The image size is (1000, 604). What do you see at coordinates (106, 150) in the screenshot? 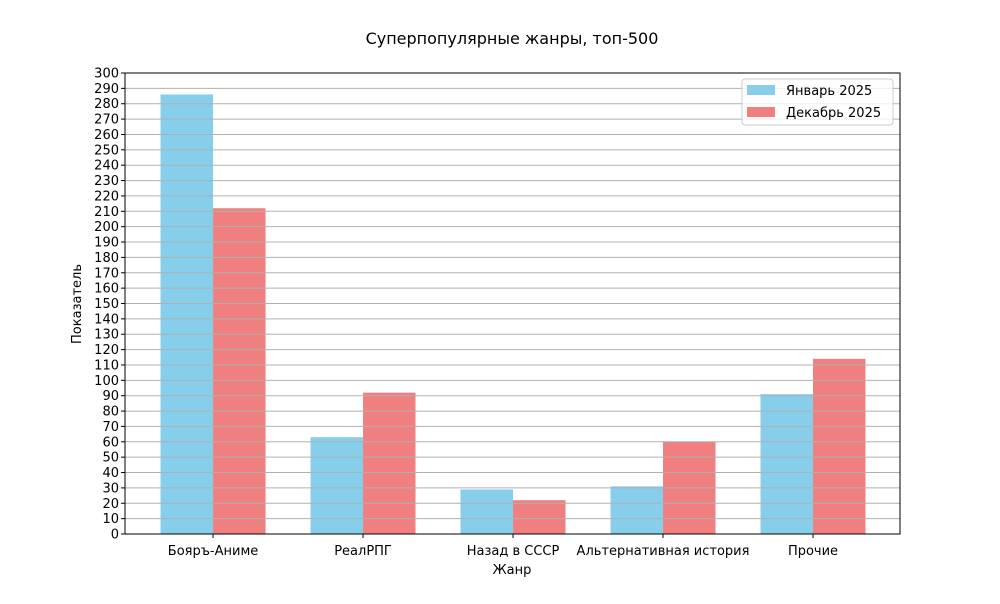
I see `y-tick-label: 250` at bounding box center [106, 150].